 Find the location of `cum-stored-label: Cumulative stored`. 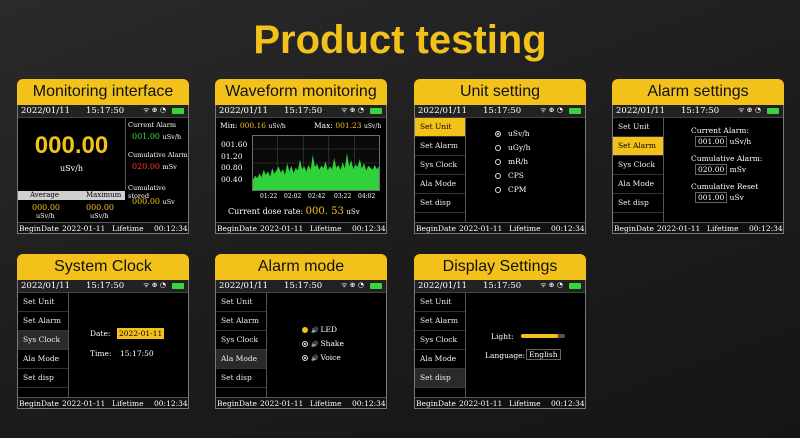

cum-stored-label: Cumulative stored is located at coordinates (147, 192).